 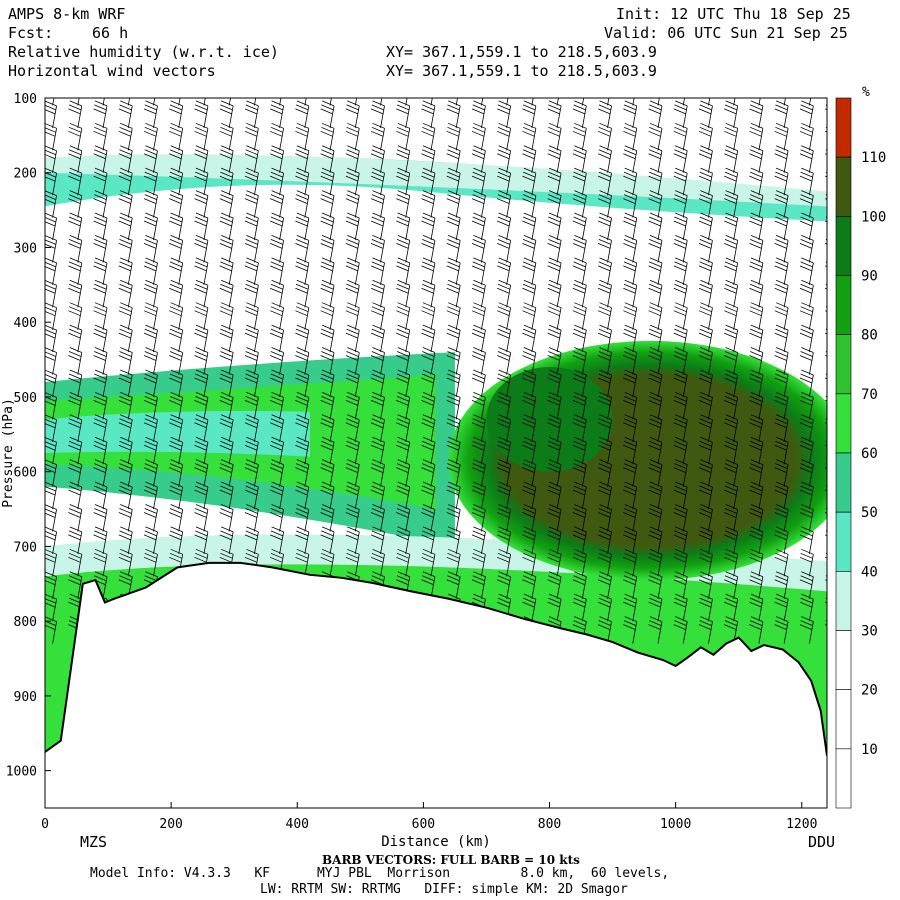 I want to click on colorbar-level-label: 110, so click(x=873, y=158).